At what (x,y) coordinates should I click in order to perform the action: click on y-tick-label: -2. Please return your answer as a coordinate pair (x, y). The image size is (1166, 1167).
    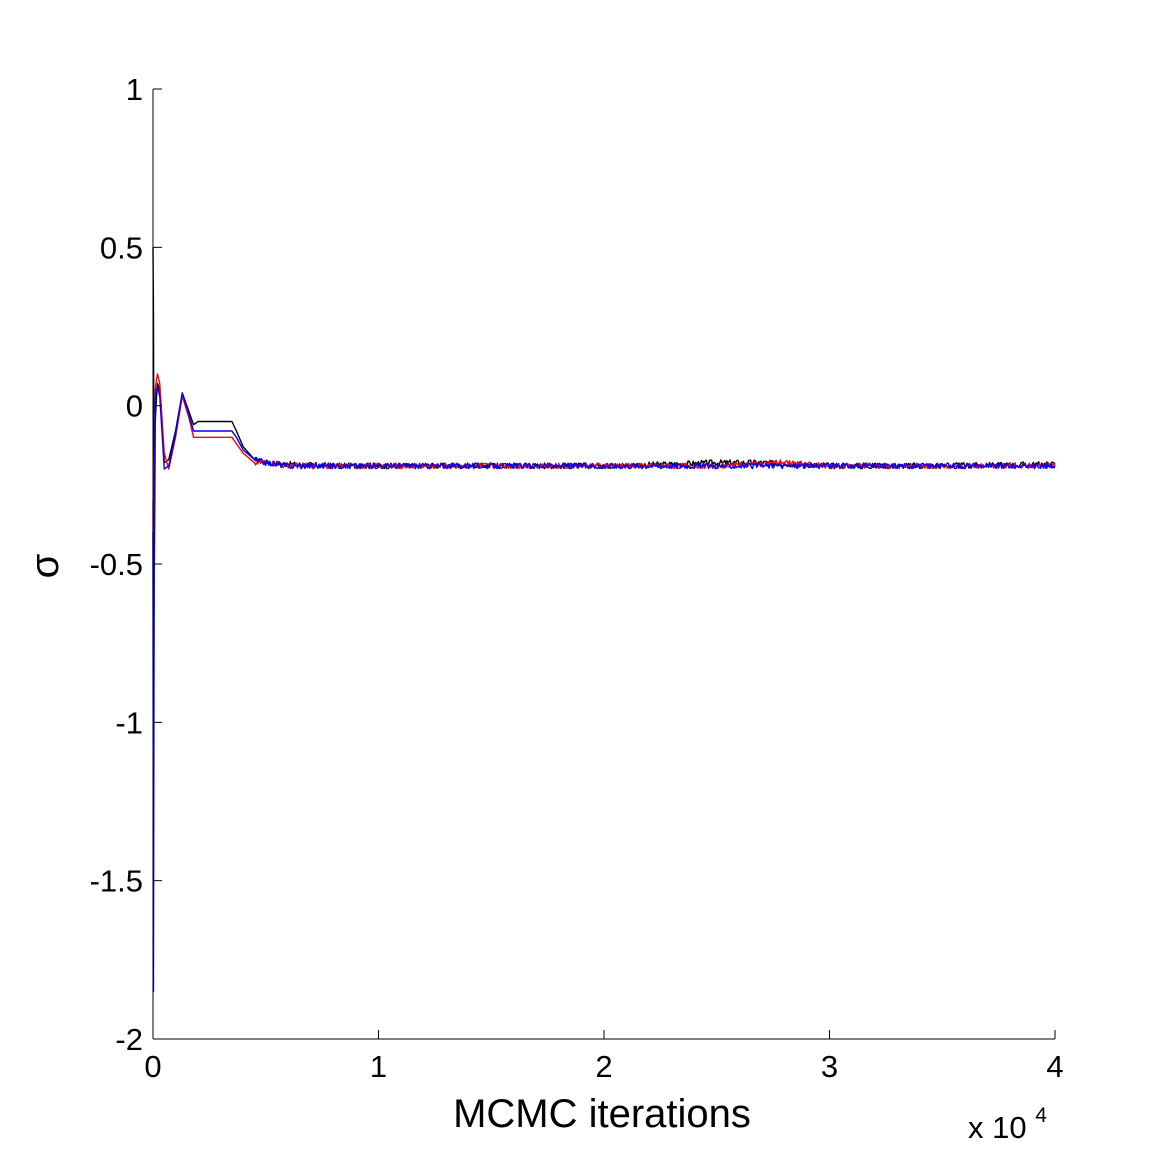
    Looking at the image, I should click on (129, 1039).